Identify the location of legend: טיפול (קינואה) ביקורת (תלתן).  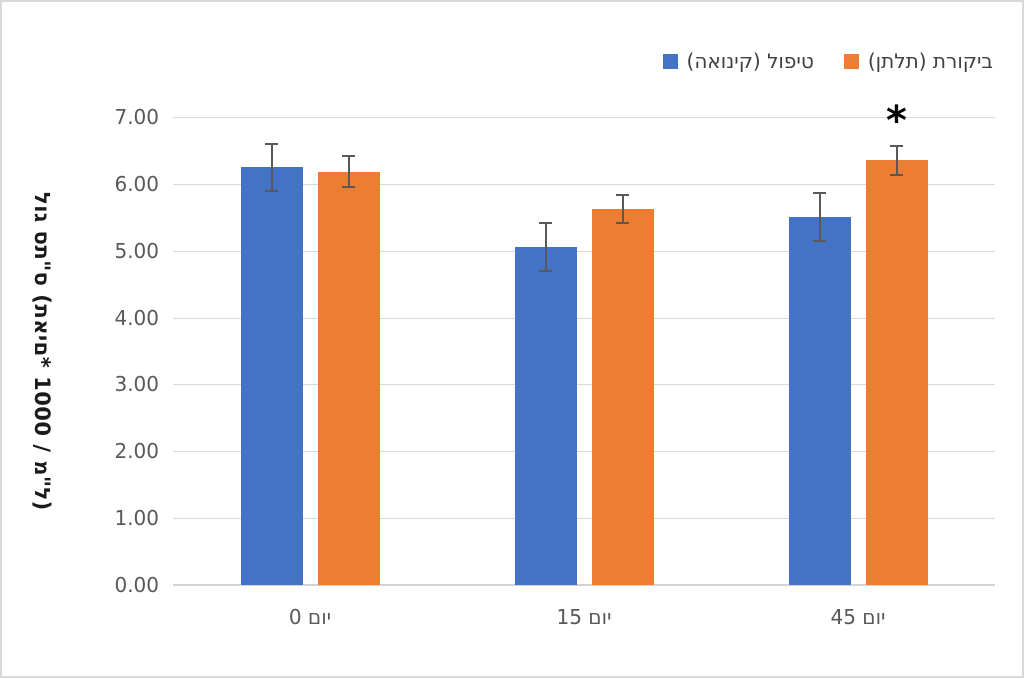
(827, 61).